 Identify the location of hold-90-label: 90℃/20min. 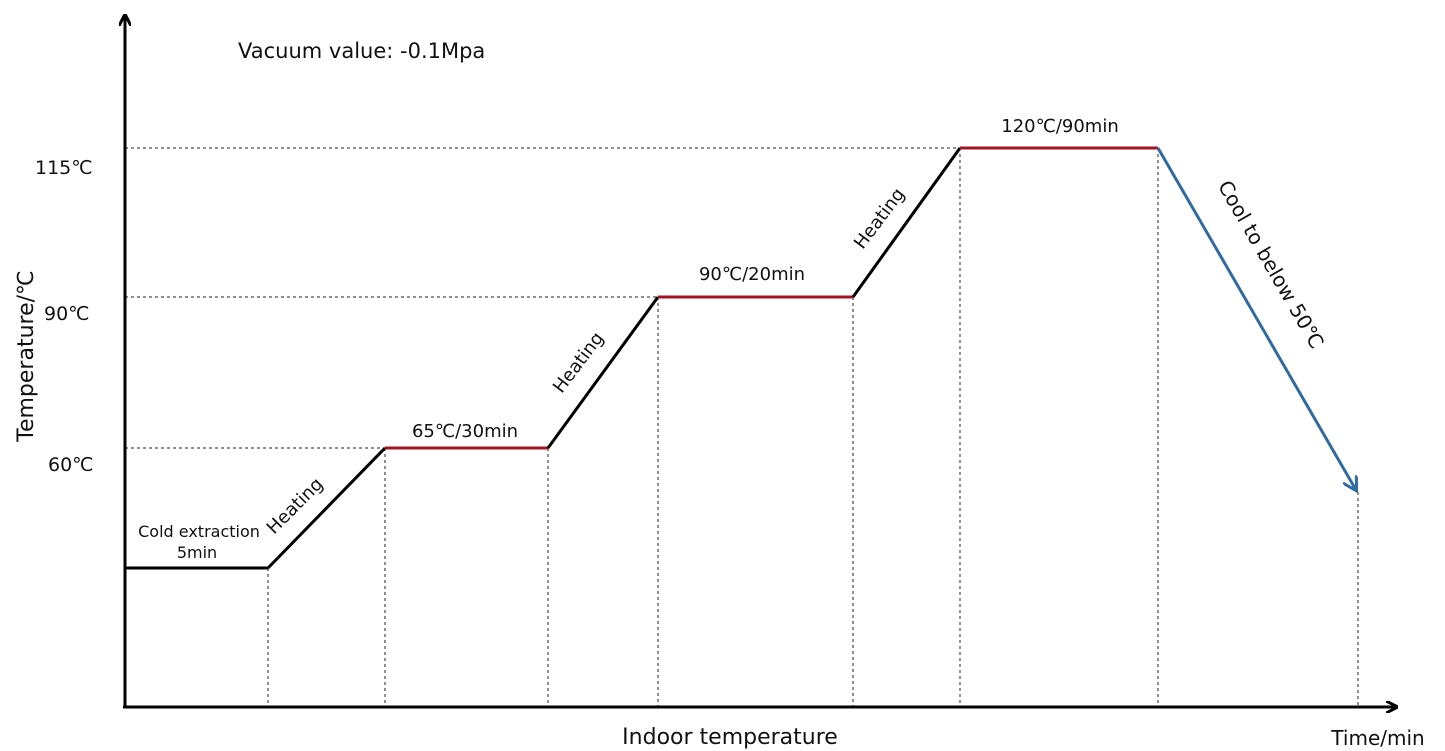
(752, 274).